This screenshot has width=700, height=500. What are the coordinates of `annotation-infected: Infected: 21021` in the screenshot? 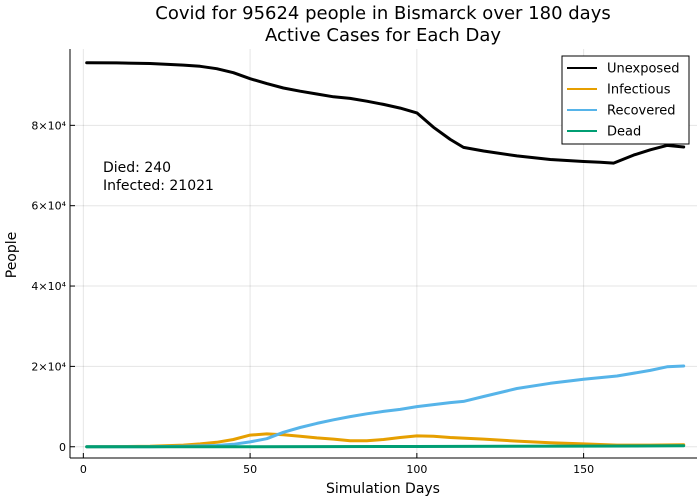 It's located at (158, 186).